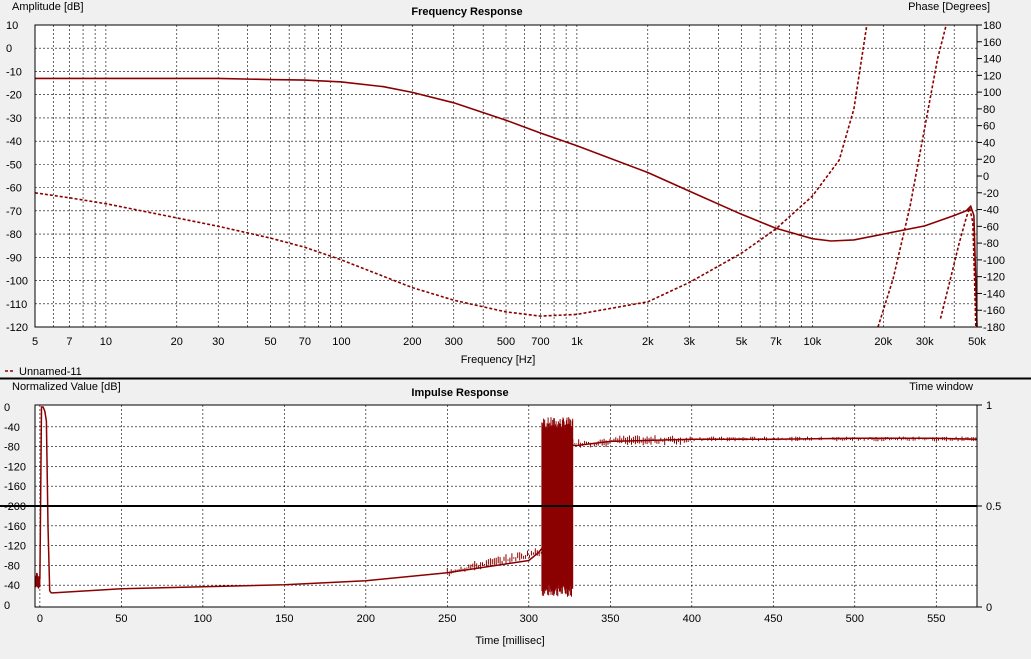 The width and height of the screenshot is (1031, 659). I want to click on freq-x-tick-label: 200, so click(412, 342).